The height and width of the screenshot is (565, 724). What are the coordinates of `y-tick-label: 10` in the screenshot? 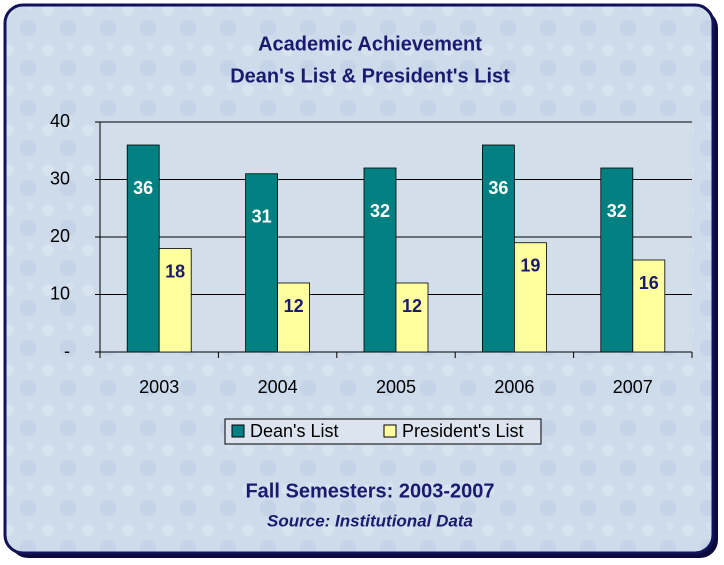 It's located at (60, 293).